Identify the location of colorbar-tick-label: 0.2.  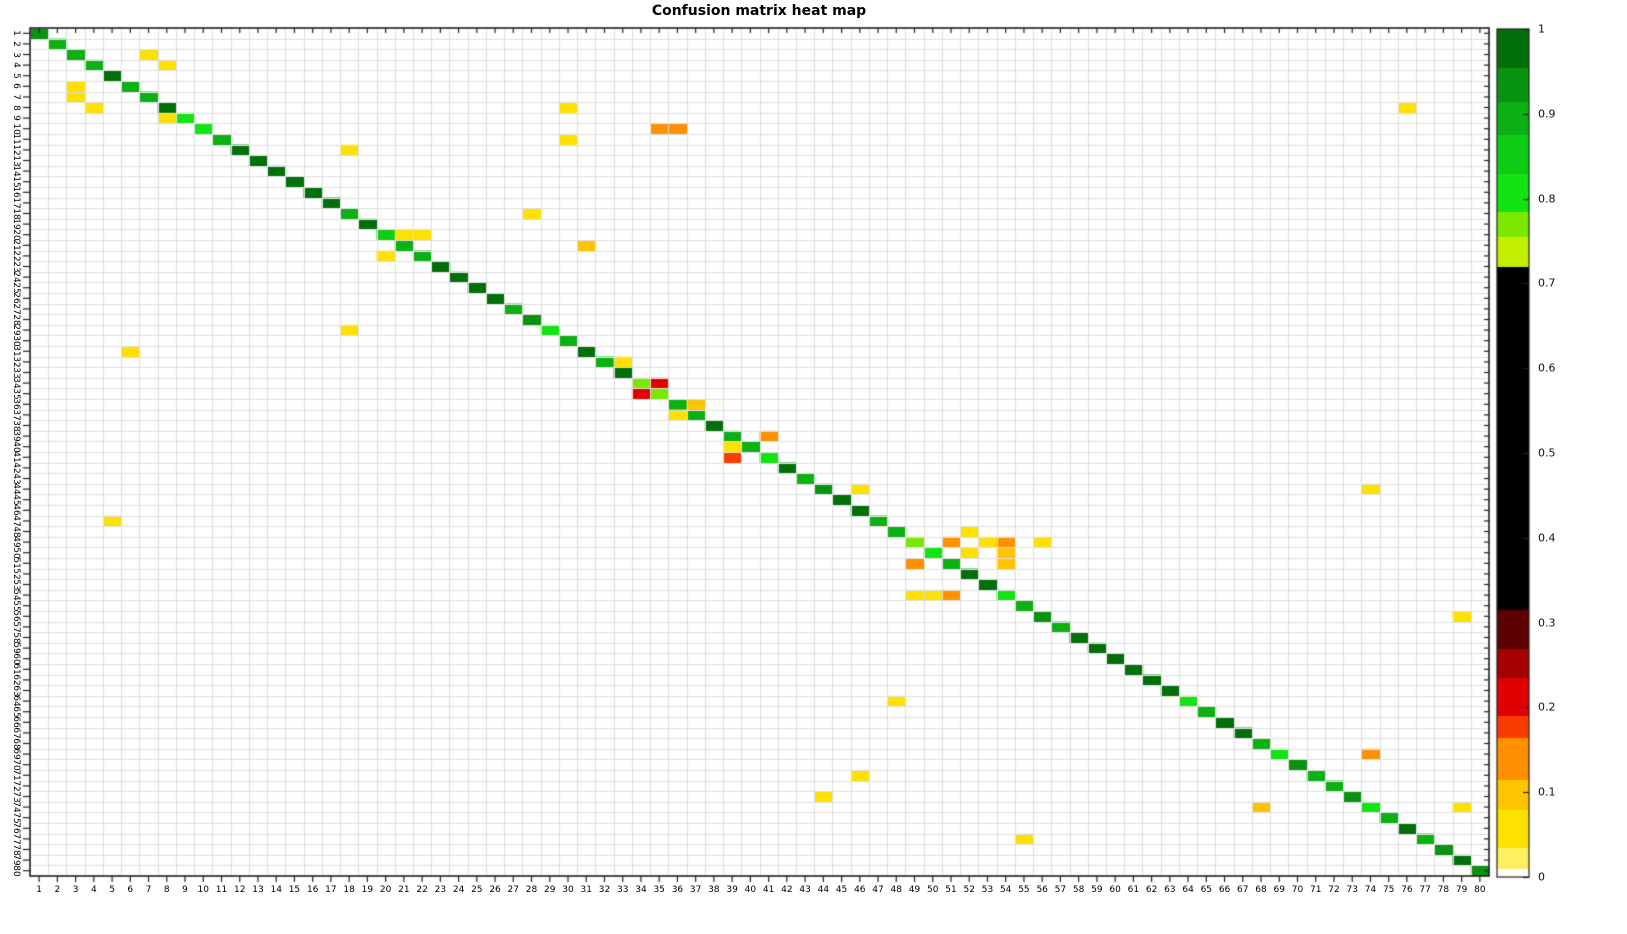
(1547, 707).